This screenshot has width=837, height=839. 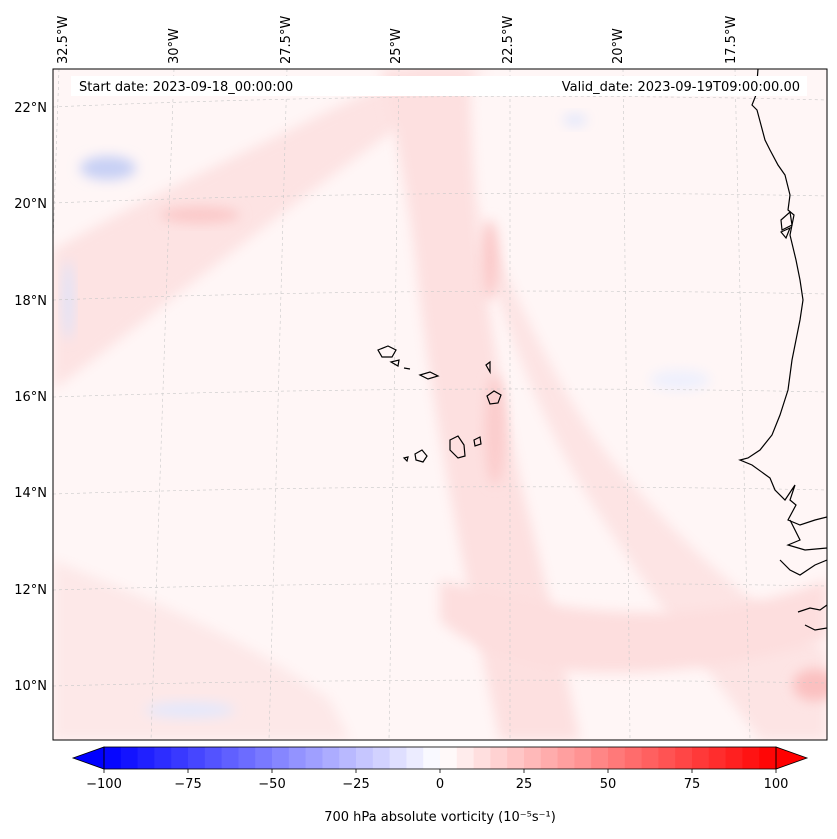 What do you see at coordinates (692, 784) in the screenshot?
I see `colorbar-tick-label: 75` at bounding box center [692, 784].